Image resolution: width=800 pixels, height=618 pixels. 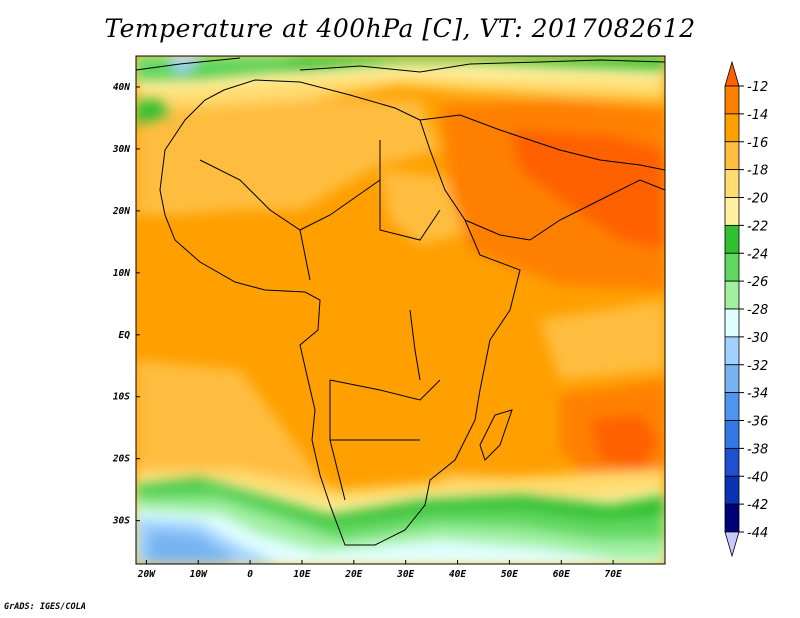 I want to click on colorbar-label: -18, so click(x=757, y=171).